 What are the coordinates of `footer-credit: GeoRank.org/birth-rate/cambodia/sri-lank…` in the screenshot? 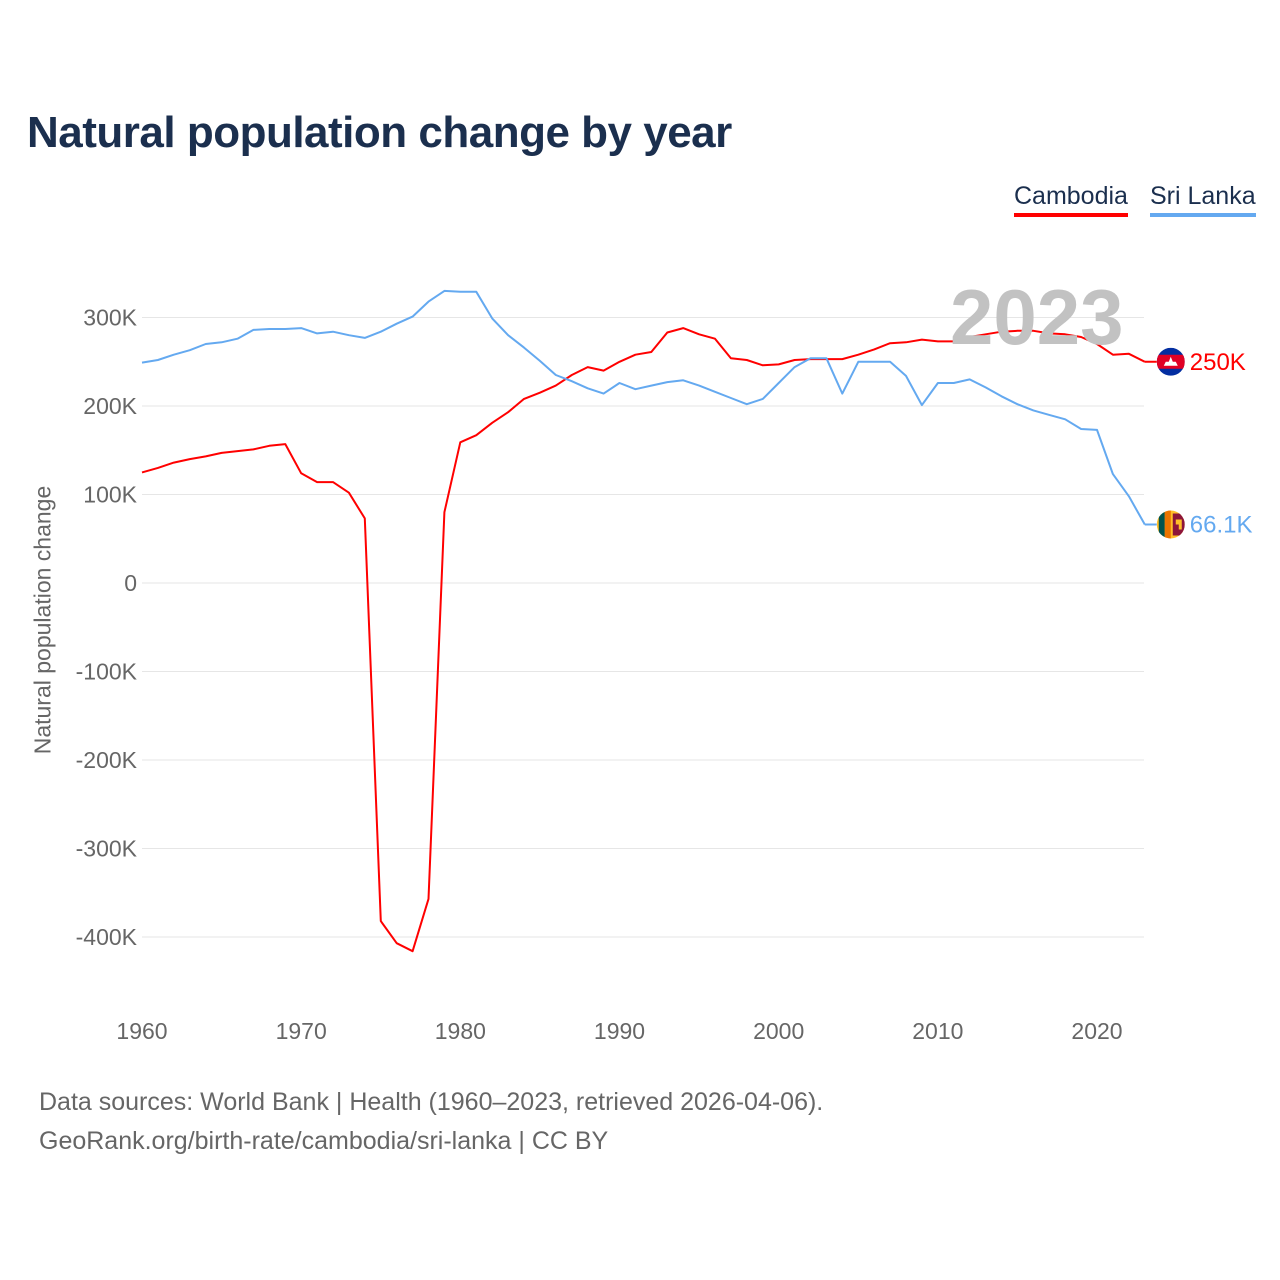 It's located at (324, 1141).